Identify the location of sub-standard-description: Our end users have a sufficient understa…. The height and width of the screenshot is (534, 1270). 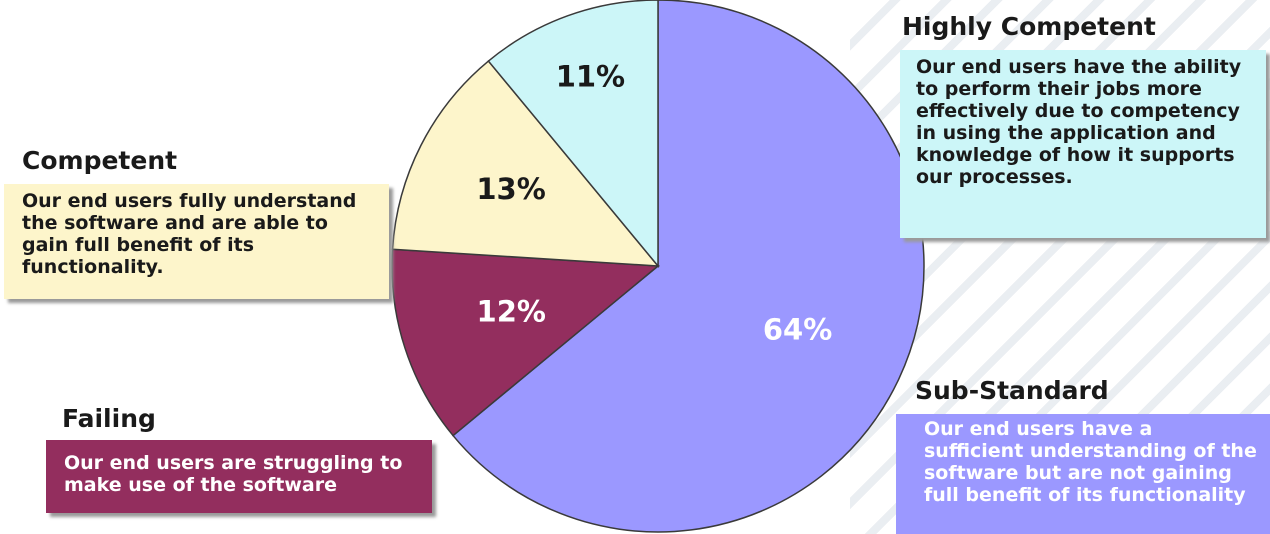
(1083, 474).